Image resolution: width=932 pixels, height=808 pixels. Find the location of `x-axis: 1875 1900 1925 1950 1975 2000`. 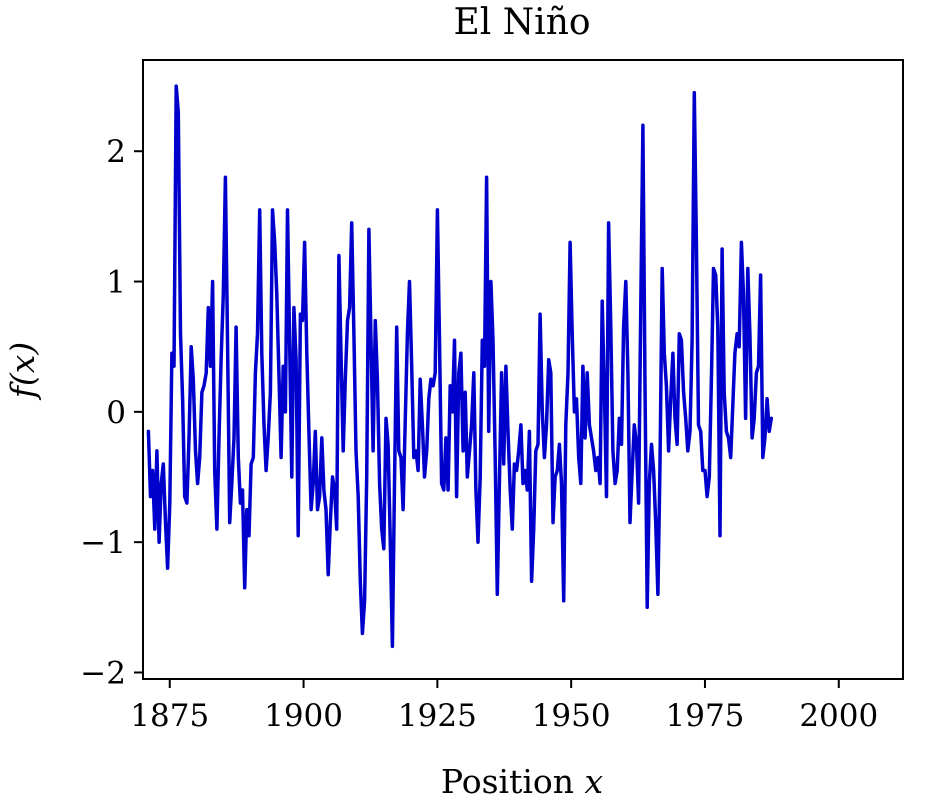

x-axis: 1875 1900 1925 1950 1975 2000 is located at coordinates (504, 706).